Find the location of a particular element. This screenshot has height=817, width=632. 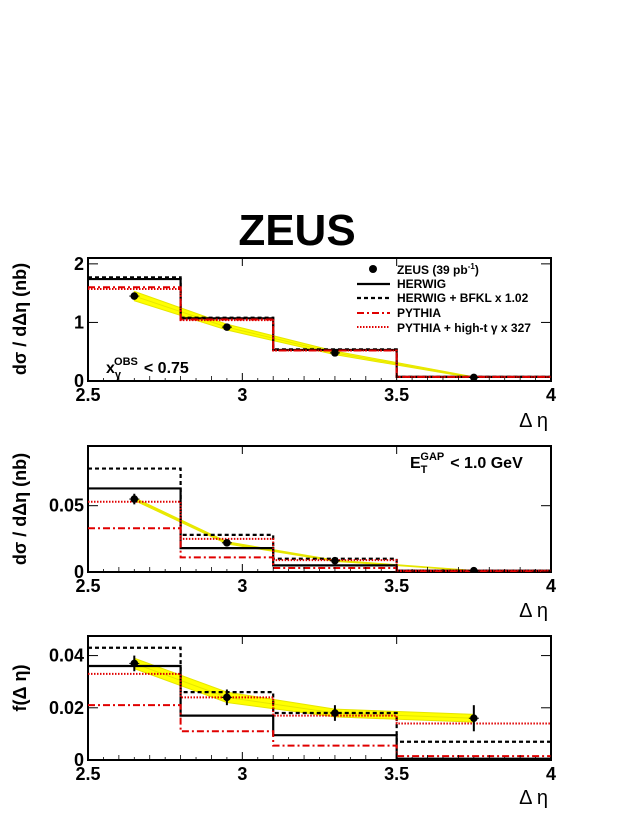

panel-middle-cut-end: < 1.0 GeV is located at coordinates (486, 463).